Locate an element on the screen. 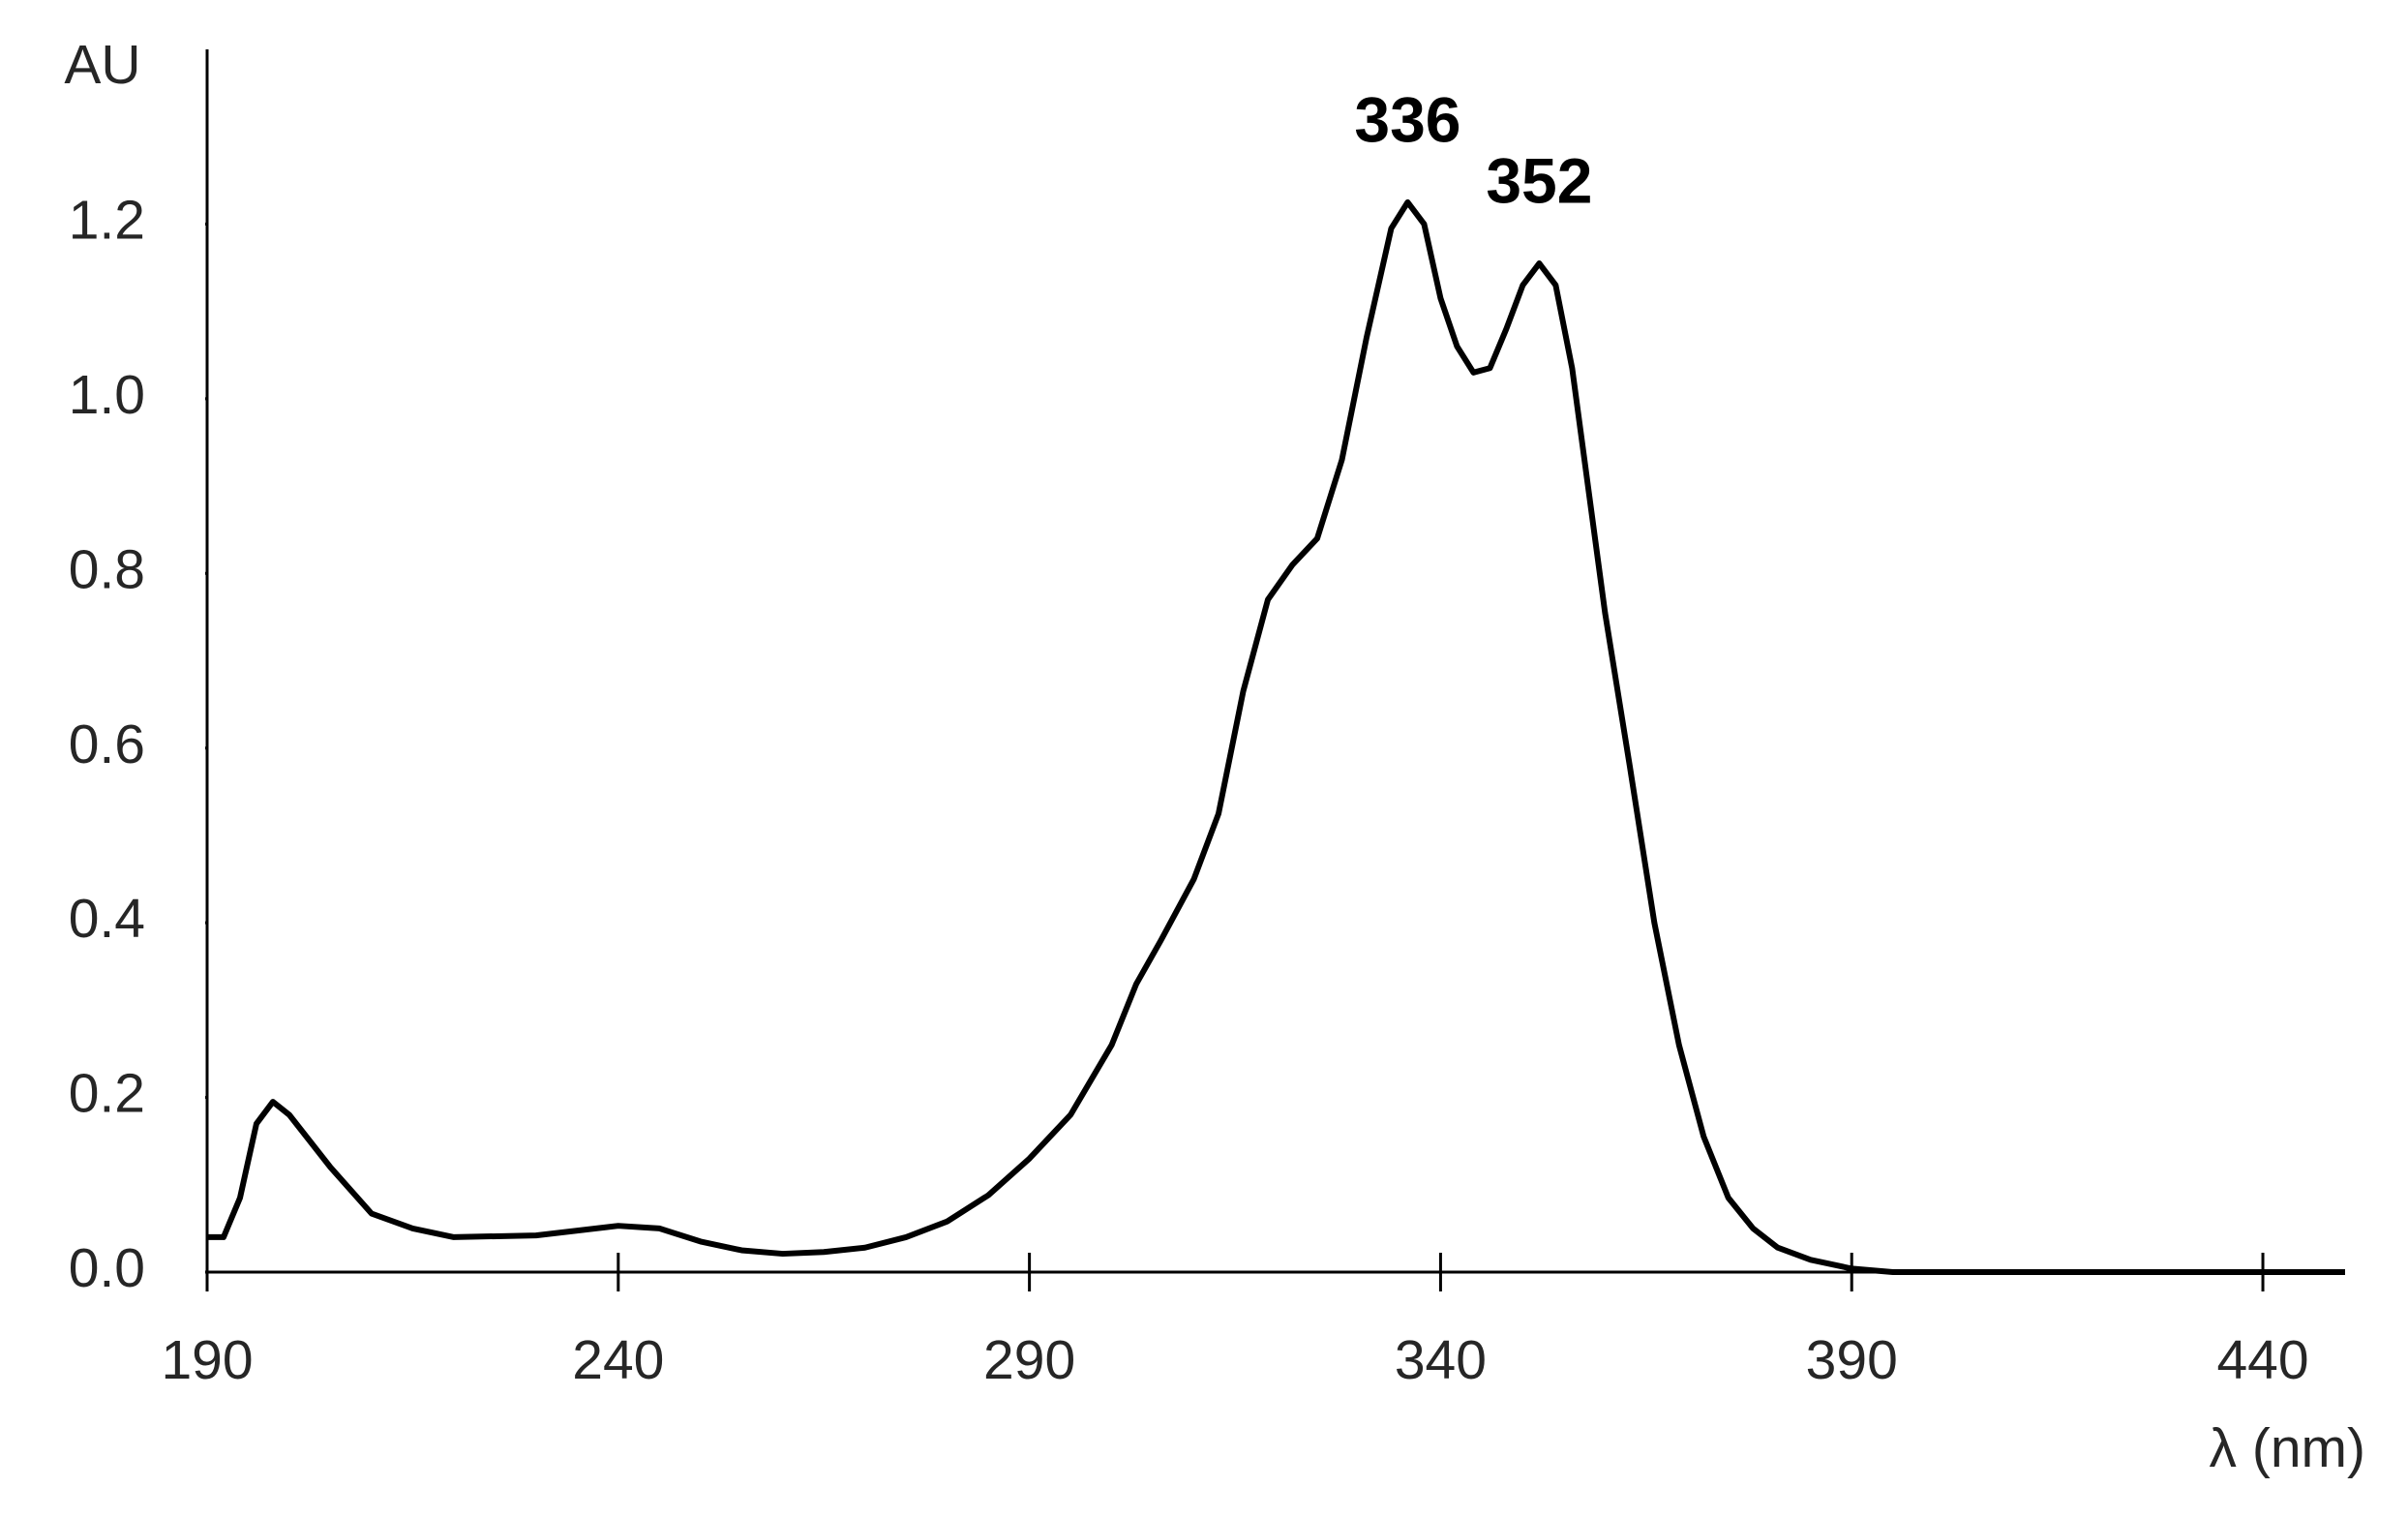  x-tick-label: 340 is located at coordinates (1441, 1360).